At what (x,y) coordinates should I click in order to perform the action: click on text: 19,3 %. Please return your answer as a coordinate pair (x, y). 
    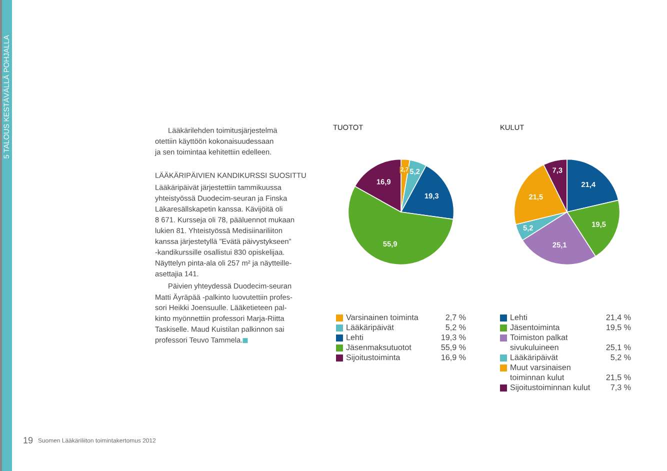
    Looking at the image, I should click on (454, 338).